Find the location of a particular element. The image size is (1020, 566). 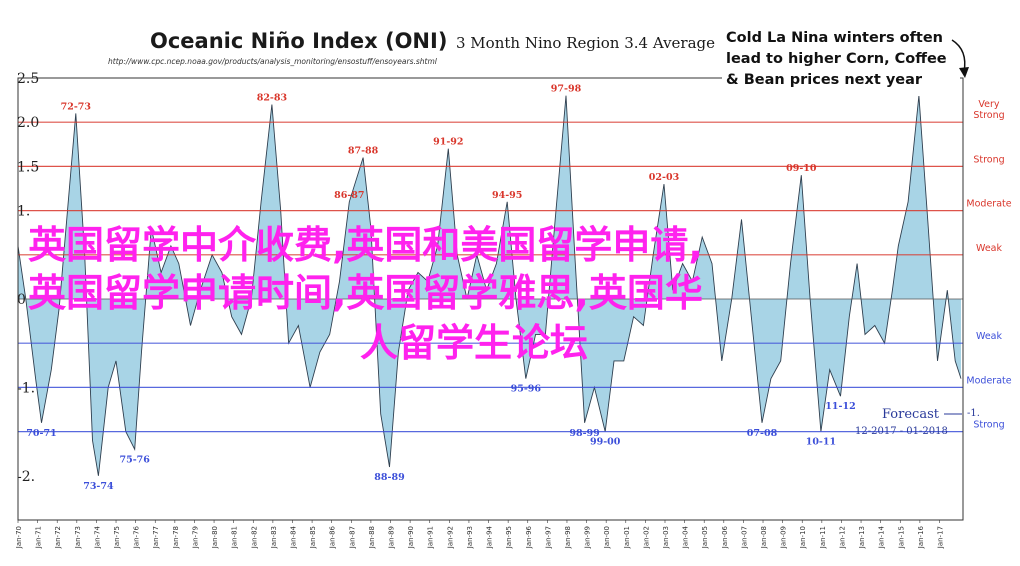

el-nino-label-2: 86-87 is located at coordinates (349, 195).